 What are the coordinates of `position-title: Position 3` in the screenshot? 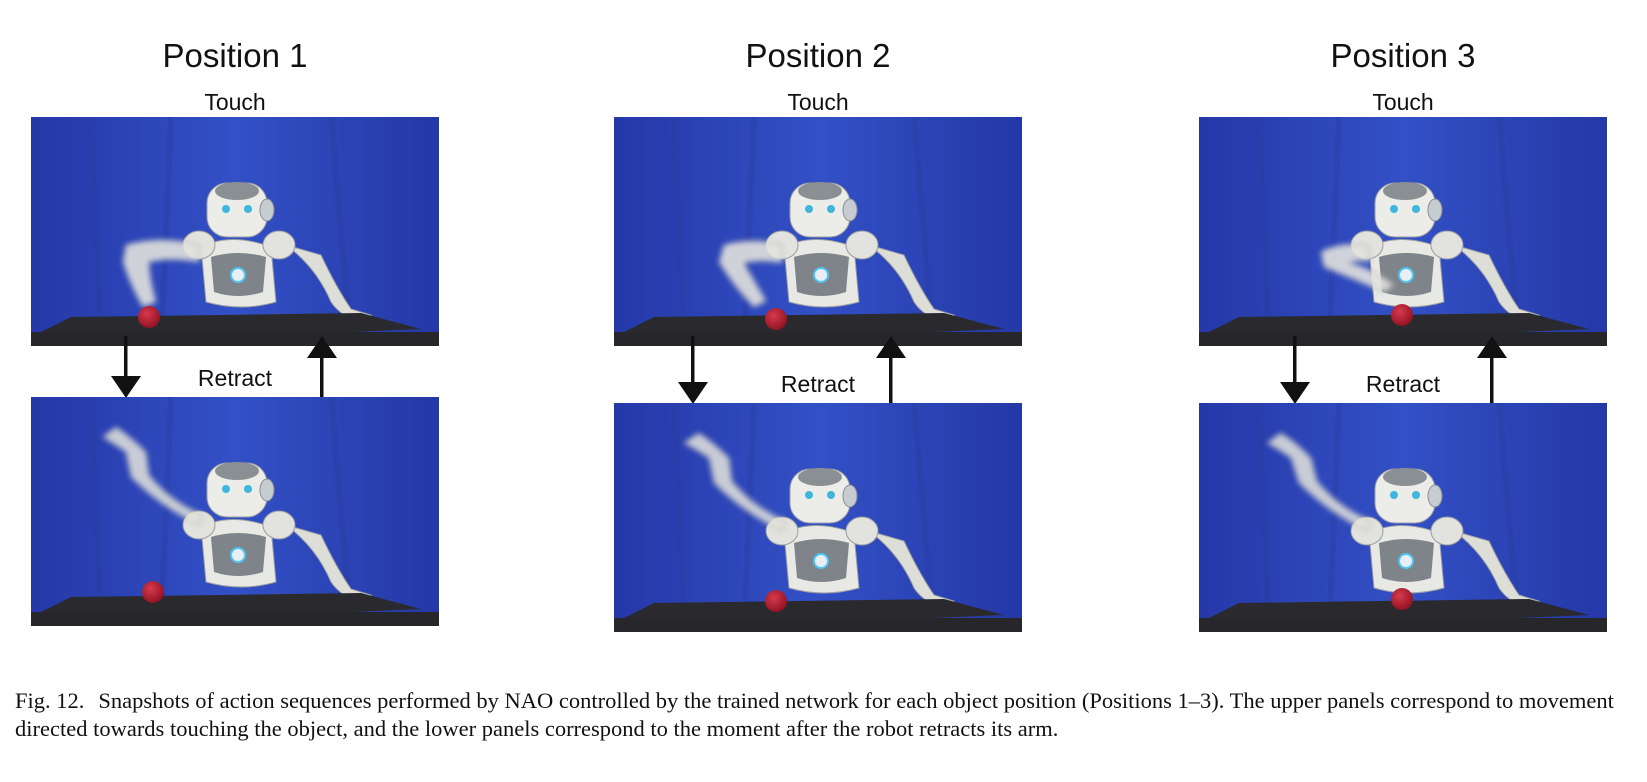 It's located at (1403, 55).